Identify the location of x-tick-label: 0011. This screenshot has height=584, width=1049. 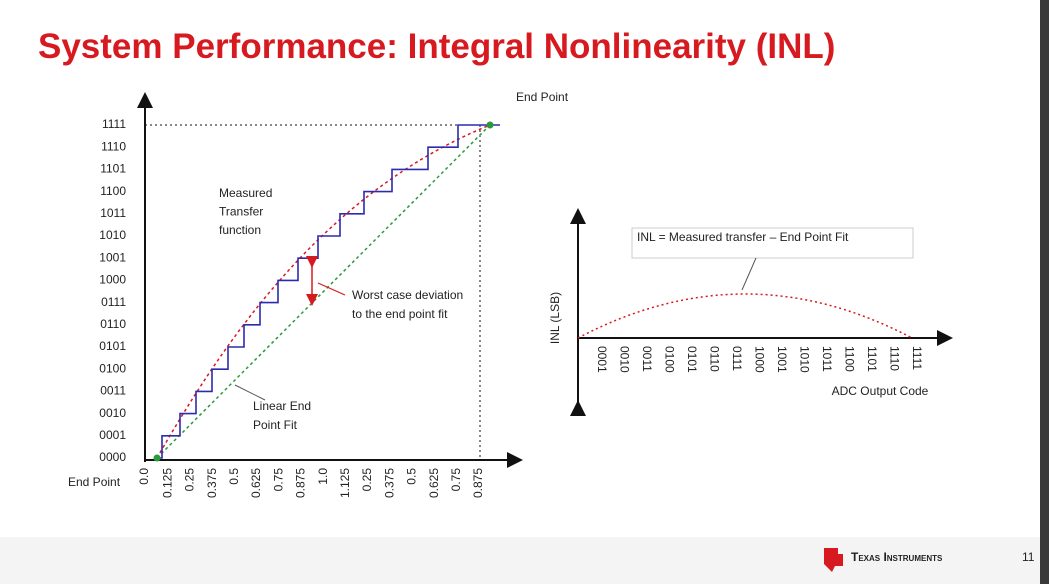
(647, 359).